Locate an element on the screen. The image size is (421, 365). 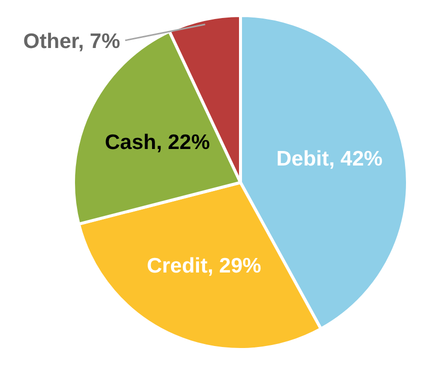
slice-label: Debit, 42% is located at coordinates (329, 158).